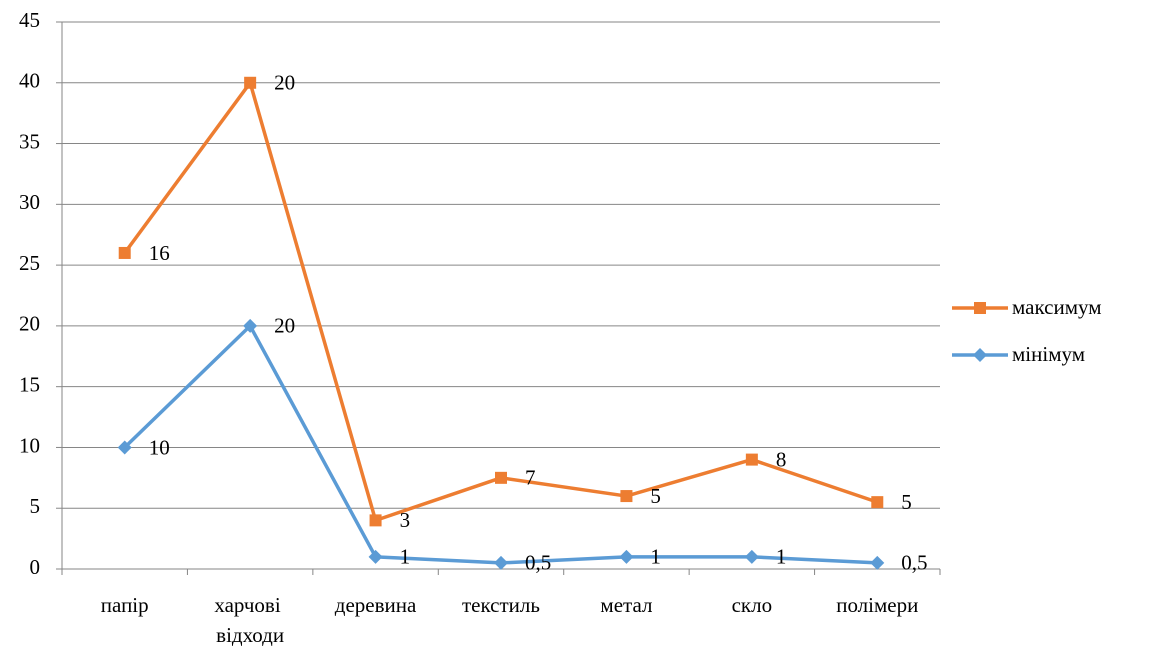  Describe the element at coordinates (250, 619) in the screenshot. I see `x-tick-label: харчові відходи` at that location.